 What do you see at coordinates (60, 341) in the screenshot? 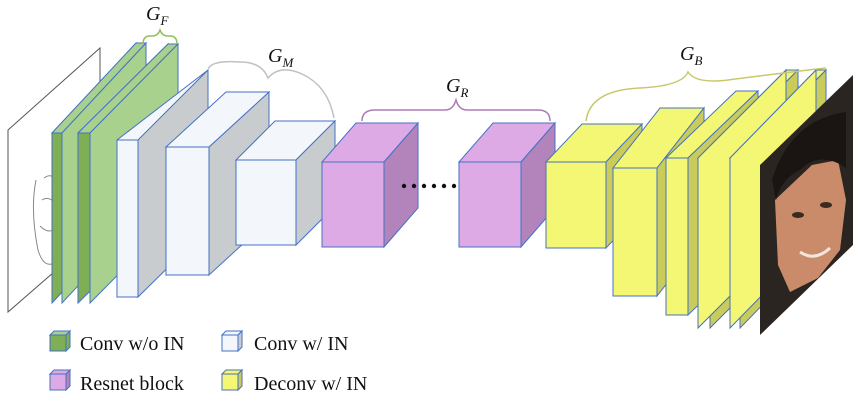
I see `legend-swatch-conv-wo-in` at bounding box center [60, 341].